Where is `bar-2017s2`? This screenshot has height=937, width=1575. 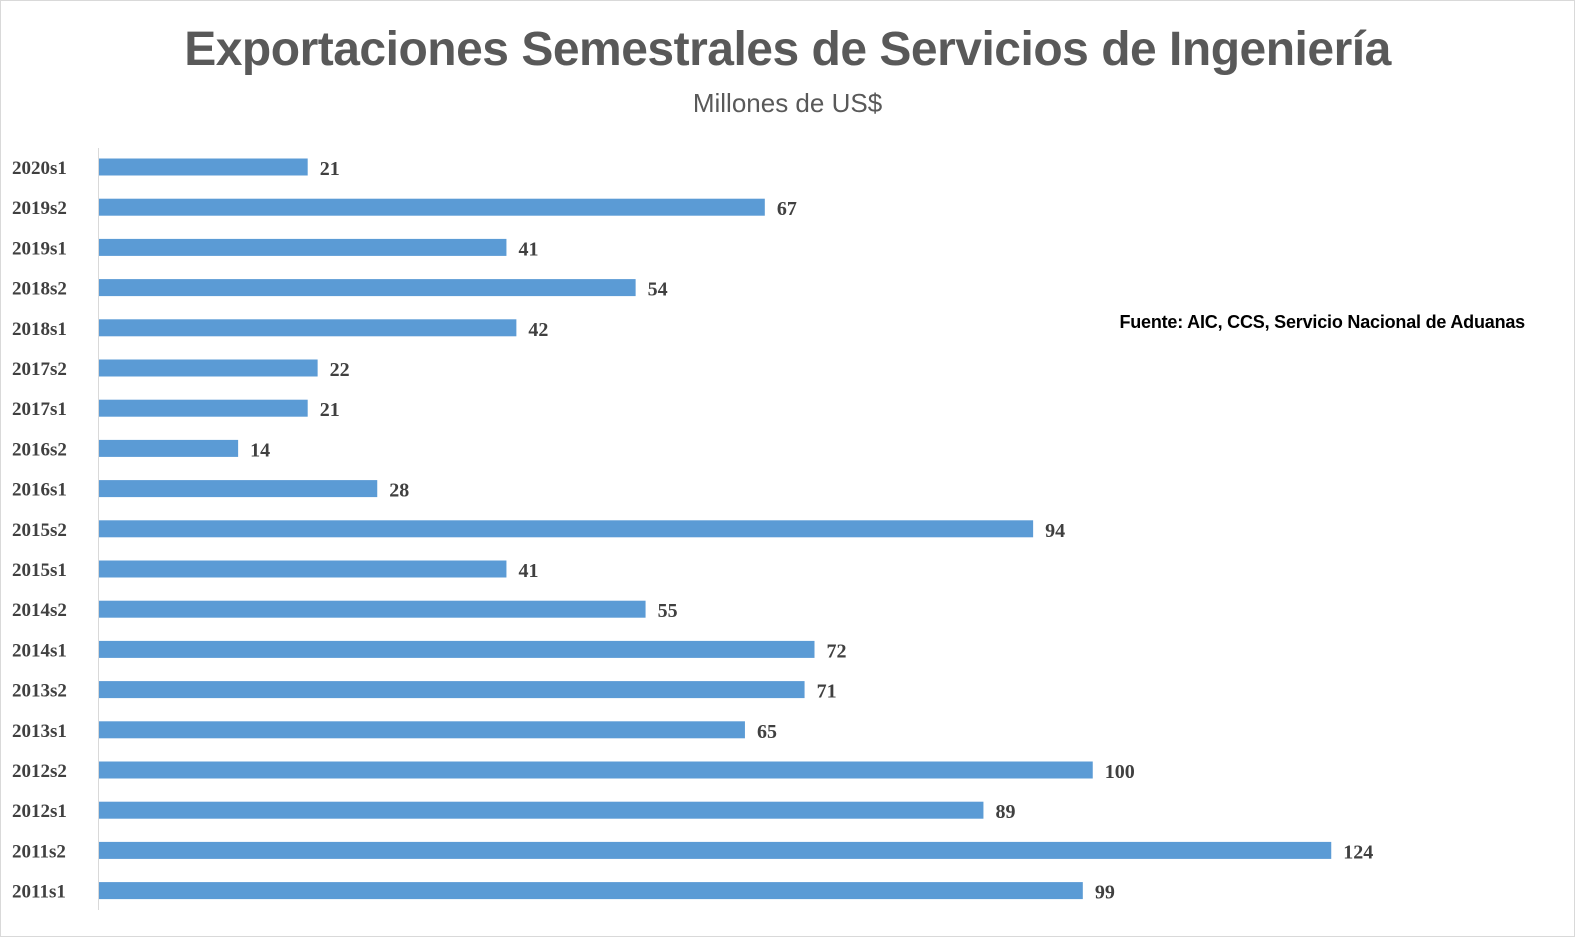
bar-2017s2 is located at coordinates (208, 368).